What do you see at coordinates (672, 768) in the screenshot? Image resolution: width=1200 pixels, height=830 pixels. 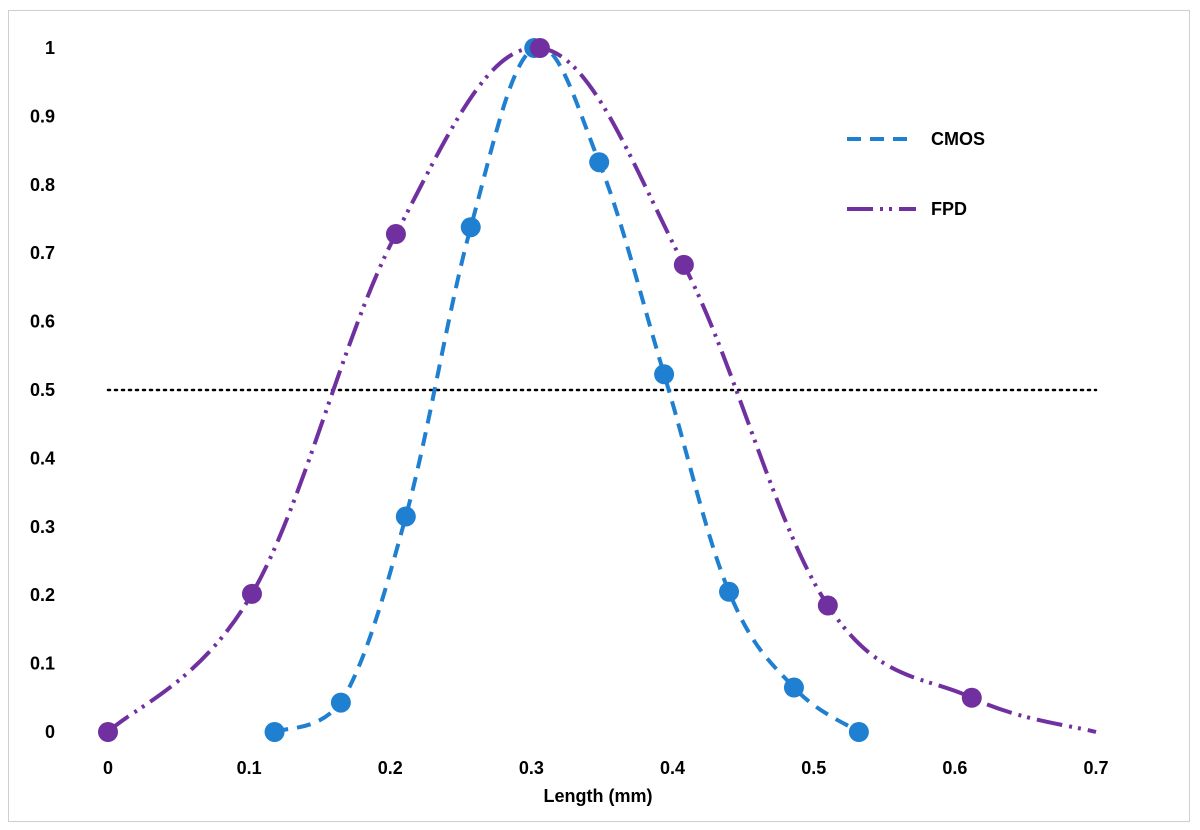 I see `x-tick-label: 0.4` at bounding box center [672, 768].